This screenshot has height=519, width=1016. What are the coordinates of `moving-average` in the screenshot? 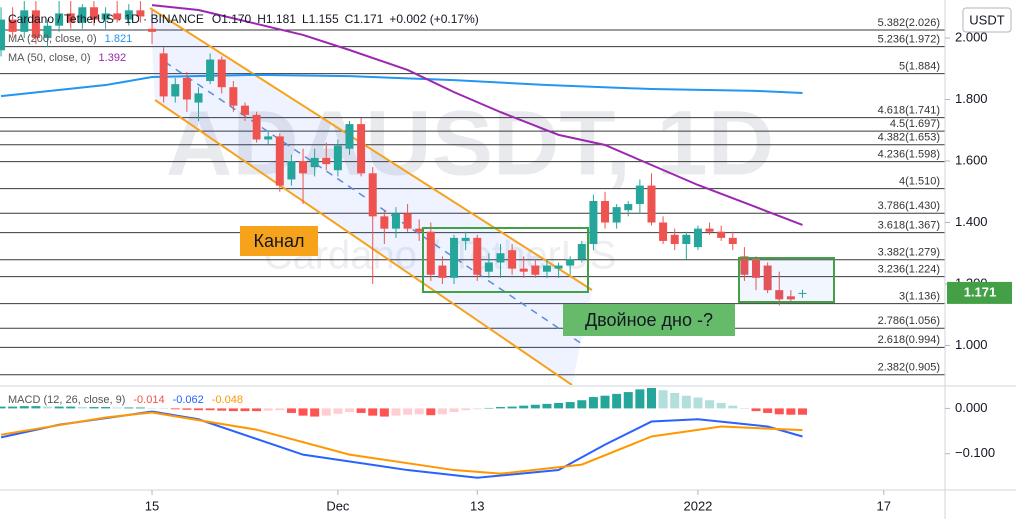 It's located at (401, 85).